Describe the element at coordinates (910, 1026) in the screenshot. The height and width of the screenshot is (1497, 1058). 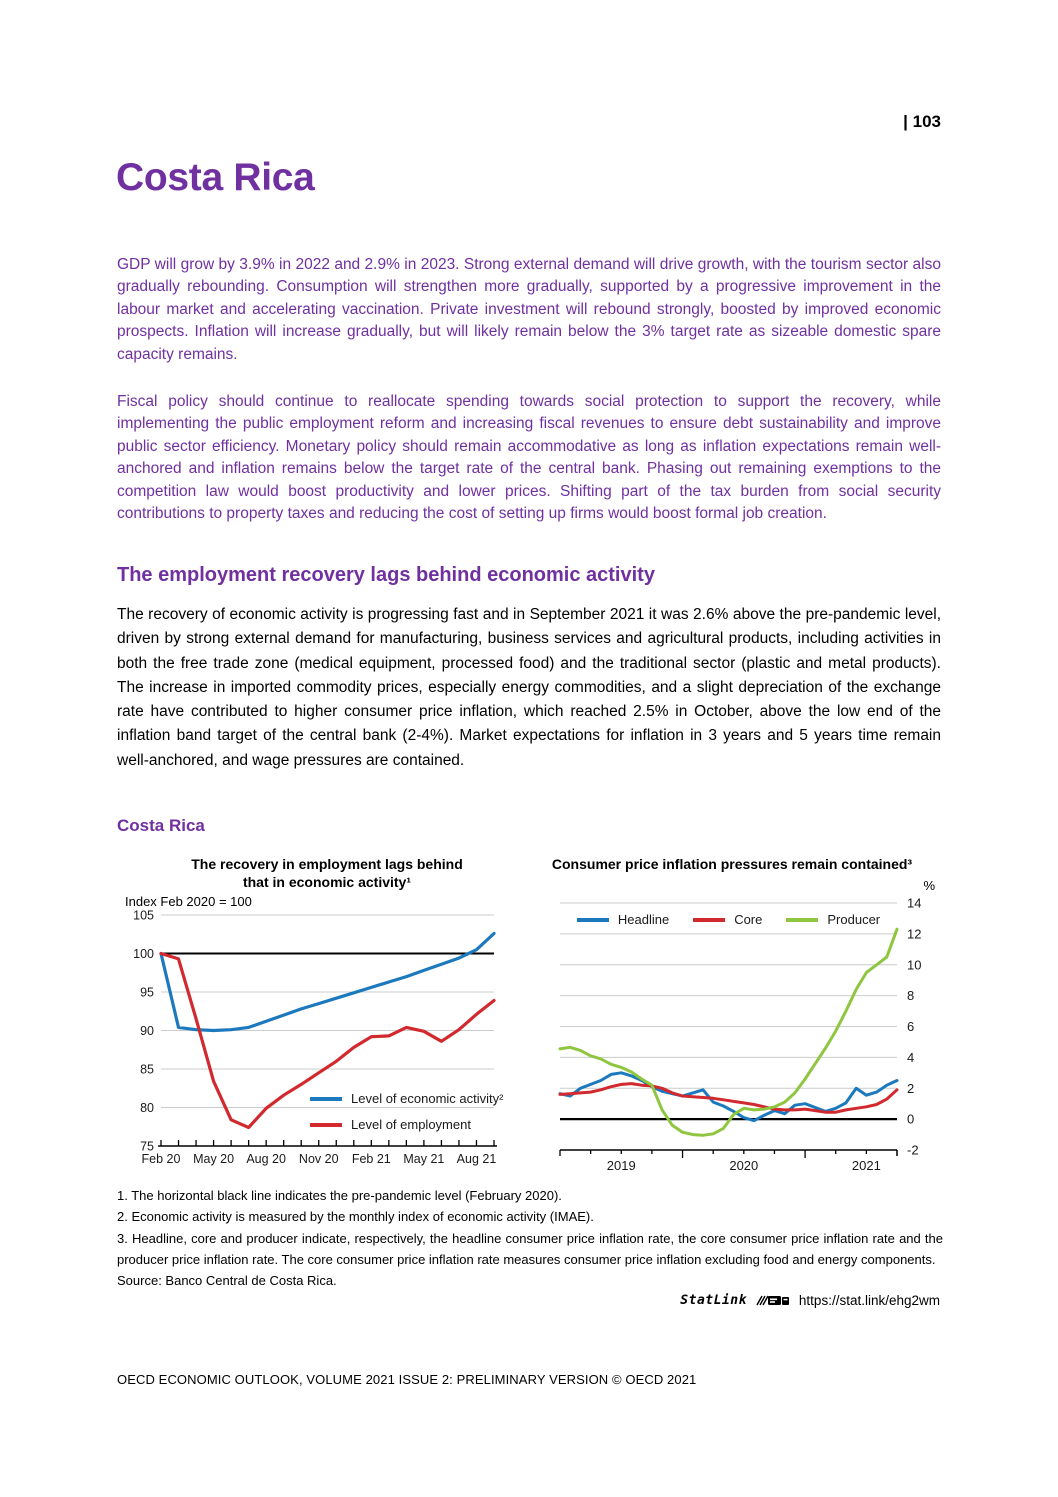
I see `svg-text: 6` at that location.